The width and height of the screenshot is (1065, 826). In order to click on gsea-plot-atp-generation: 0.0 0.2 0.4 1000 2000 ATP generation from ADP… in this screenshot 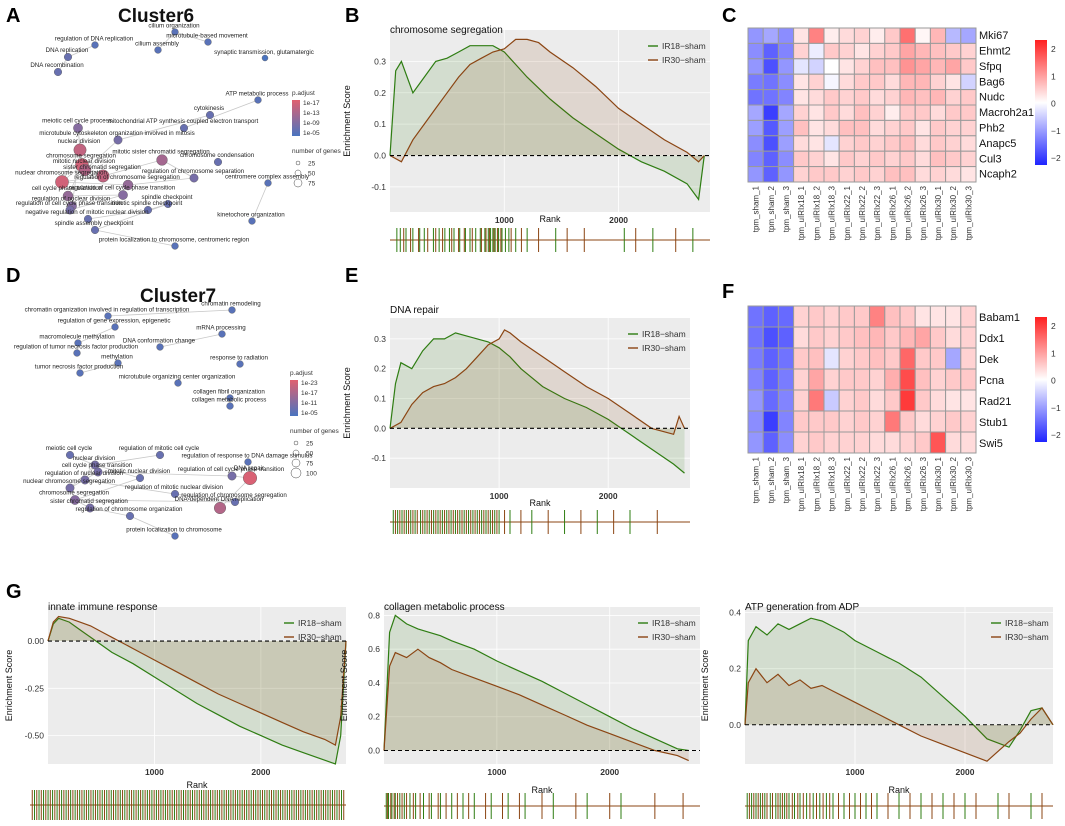, I will do `click(877, 710)`.